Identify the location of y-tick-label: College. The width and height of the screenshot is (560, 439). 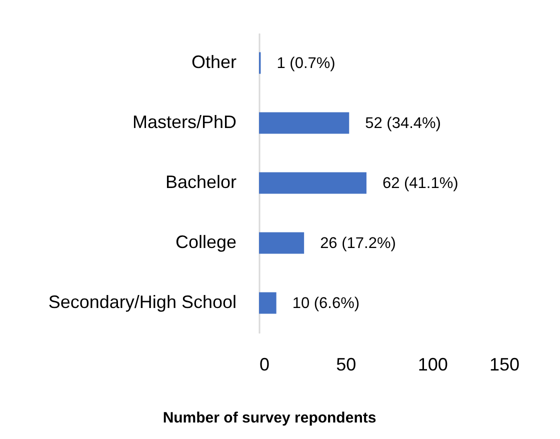
(205, 242).